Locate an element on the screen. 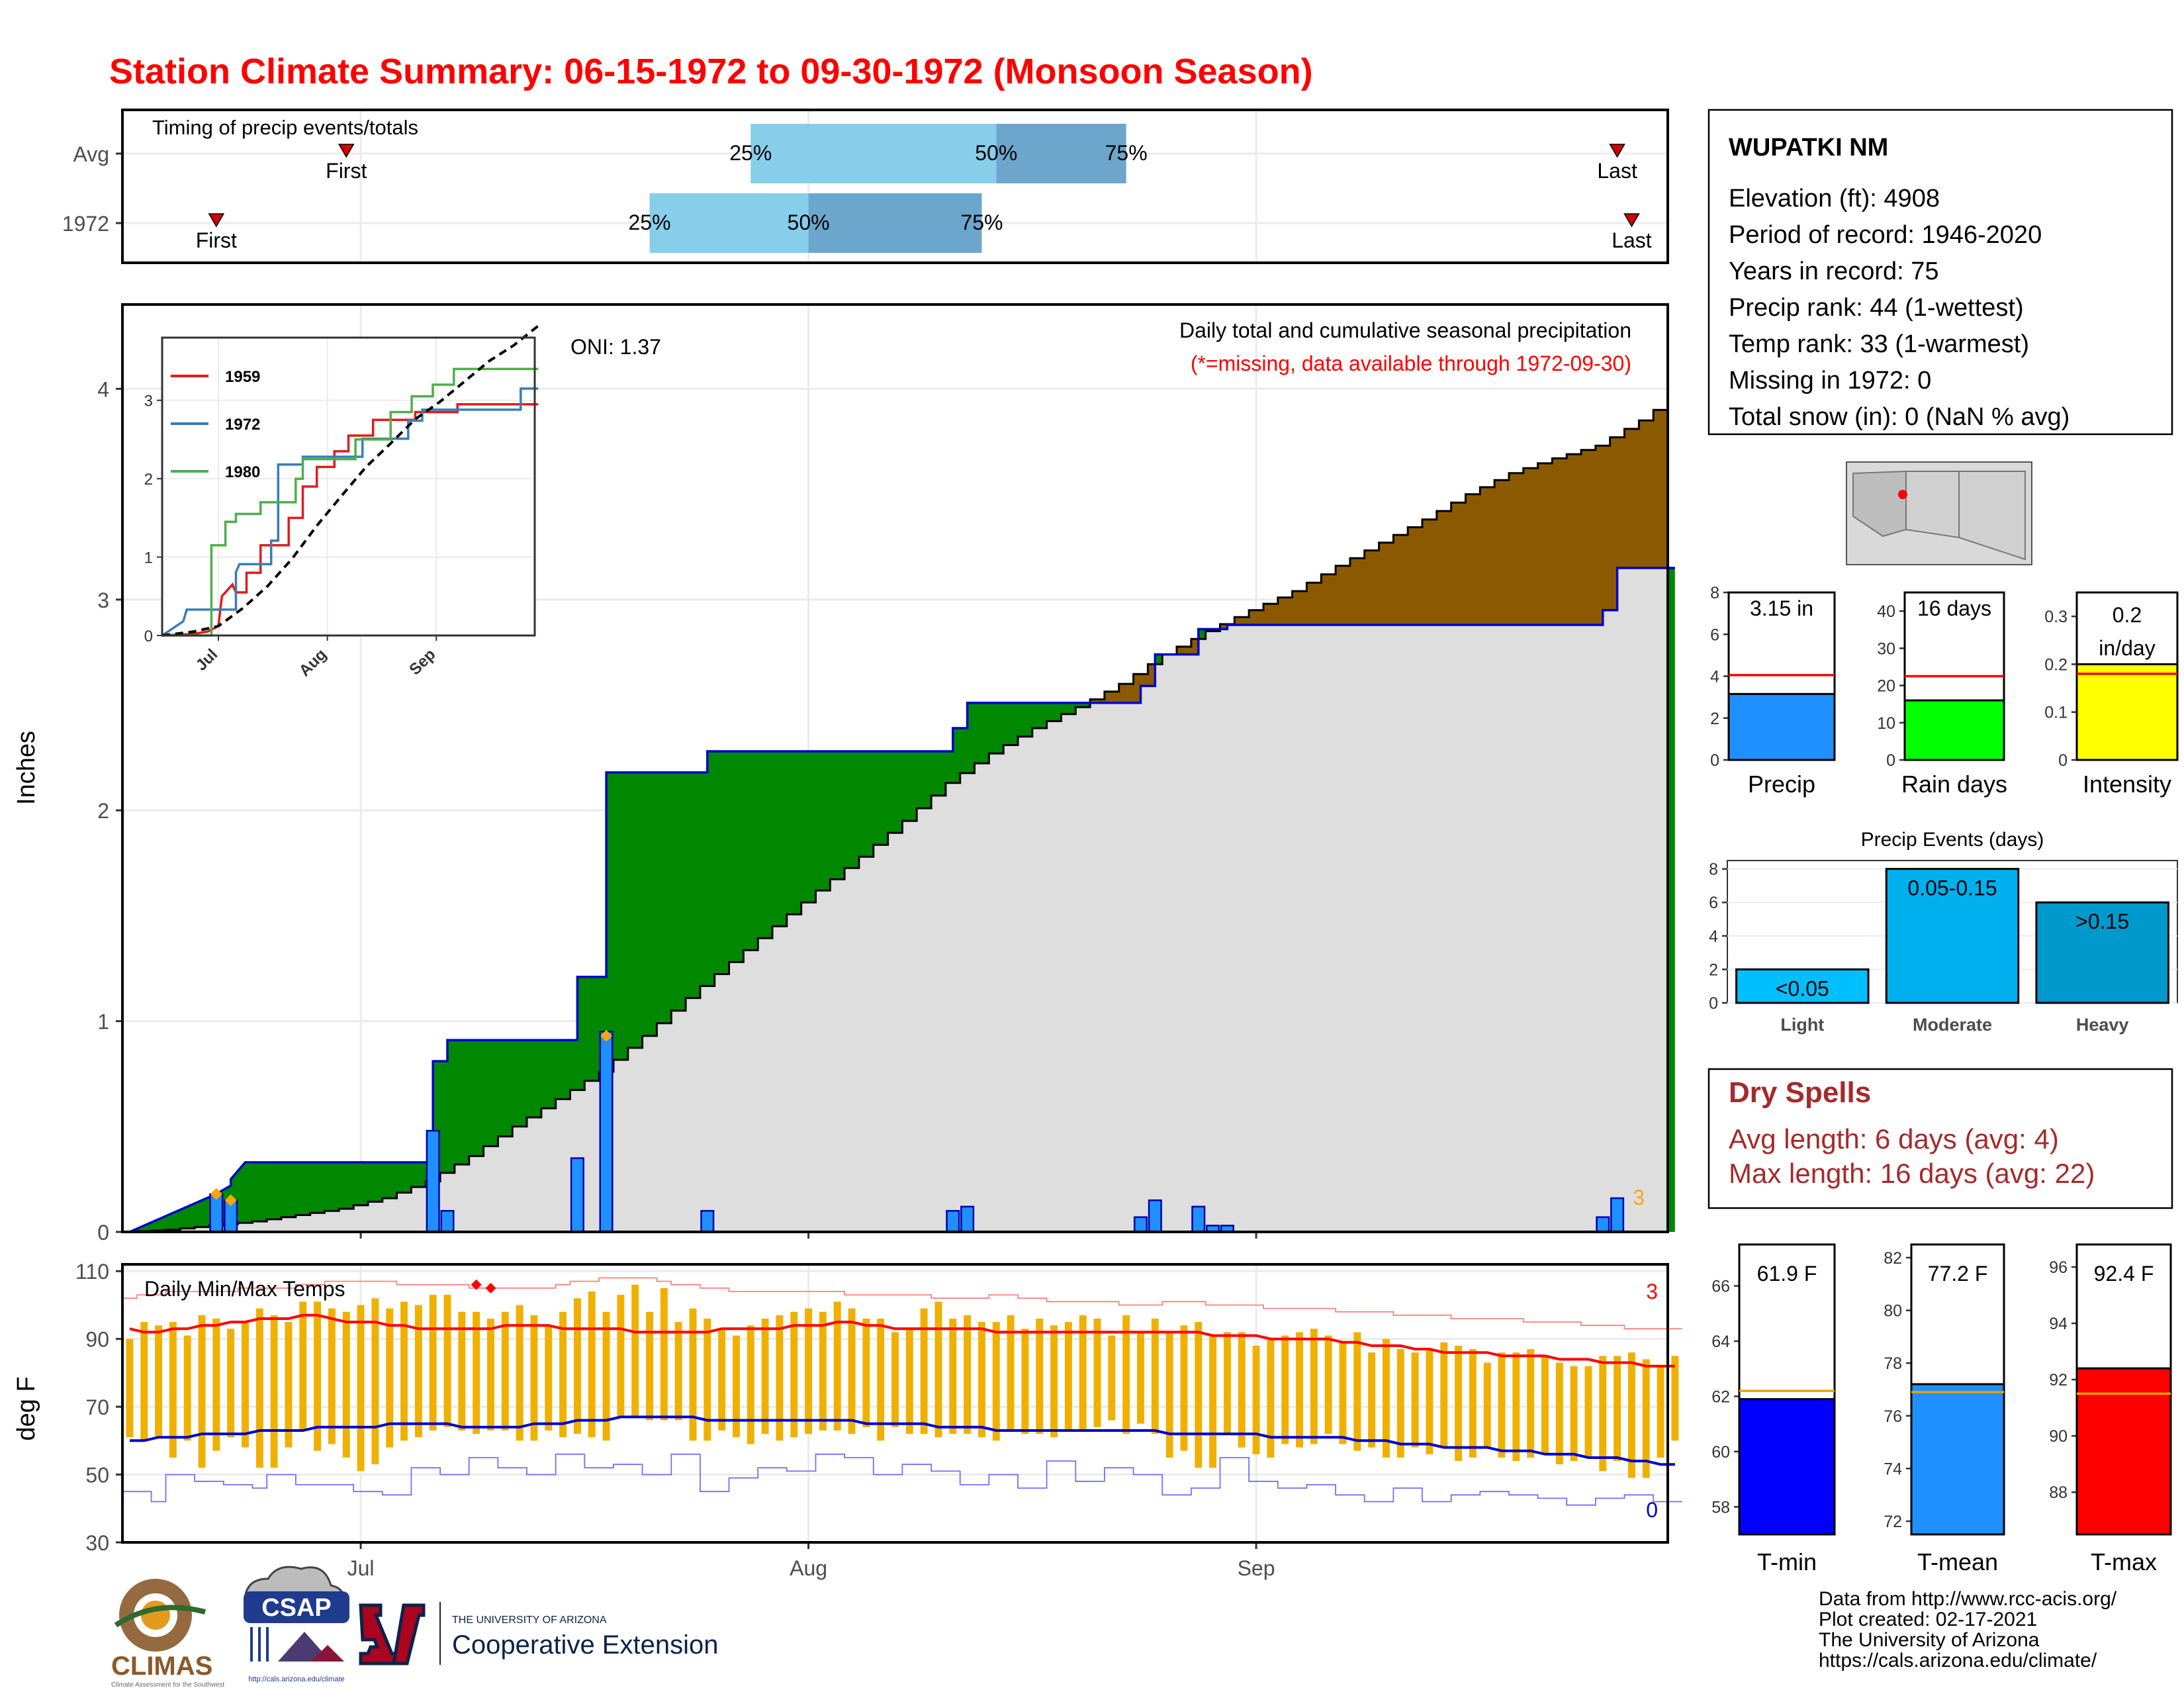 This screenshot has width=2184, height=1688. temp-y-tick-label: 70 is located at coordinates (97, 1407).